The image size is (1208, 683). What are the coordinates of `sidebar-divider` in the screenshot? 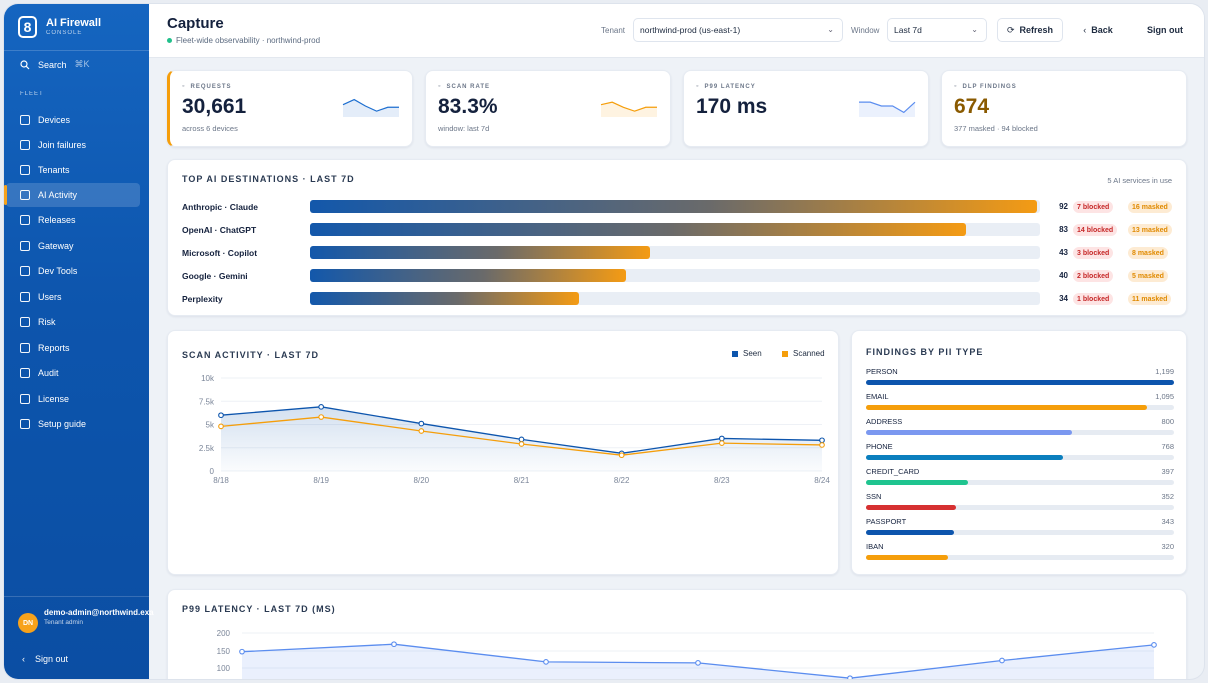 It's located at (76, 50).